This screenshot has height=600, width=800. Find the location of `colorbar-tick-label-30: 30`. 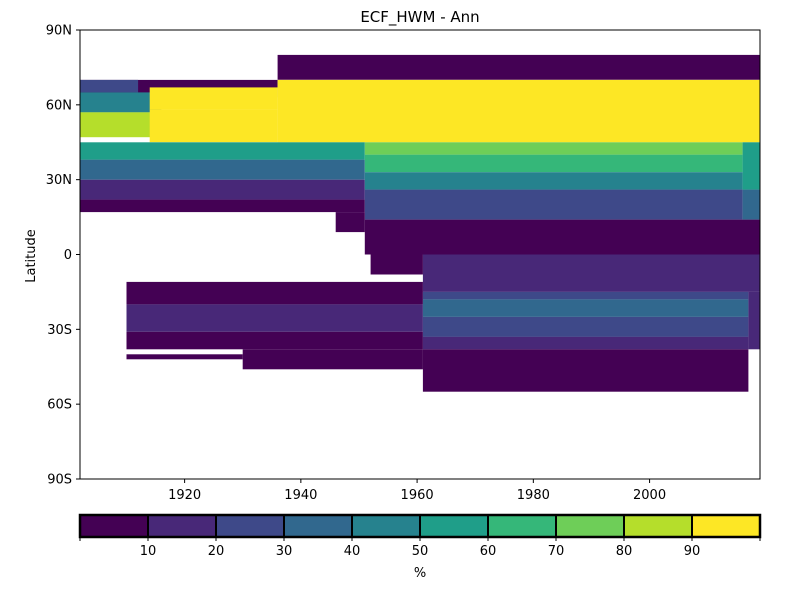

colorbar-tick-label-30: 30 is located at coordinates (284, 551).